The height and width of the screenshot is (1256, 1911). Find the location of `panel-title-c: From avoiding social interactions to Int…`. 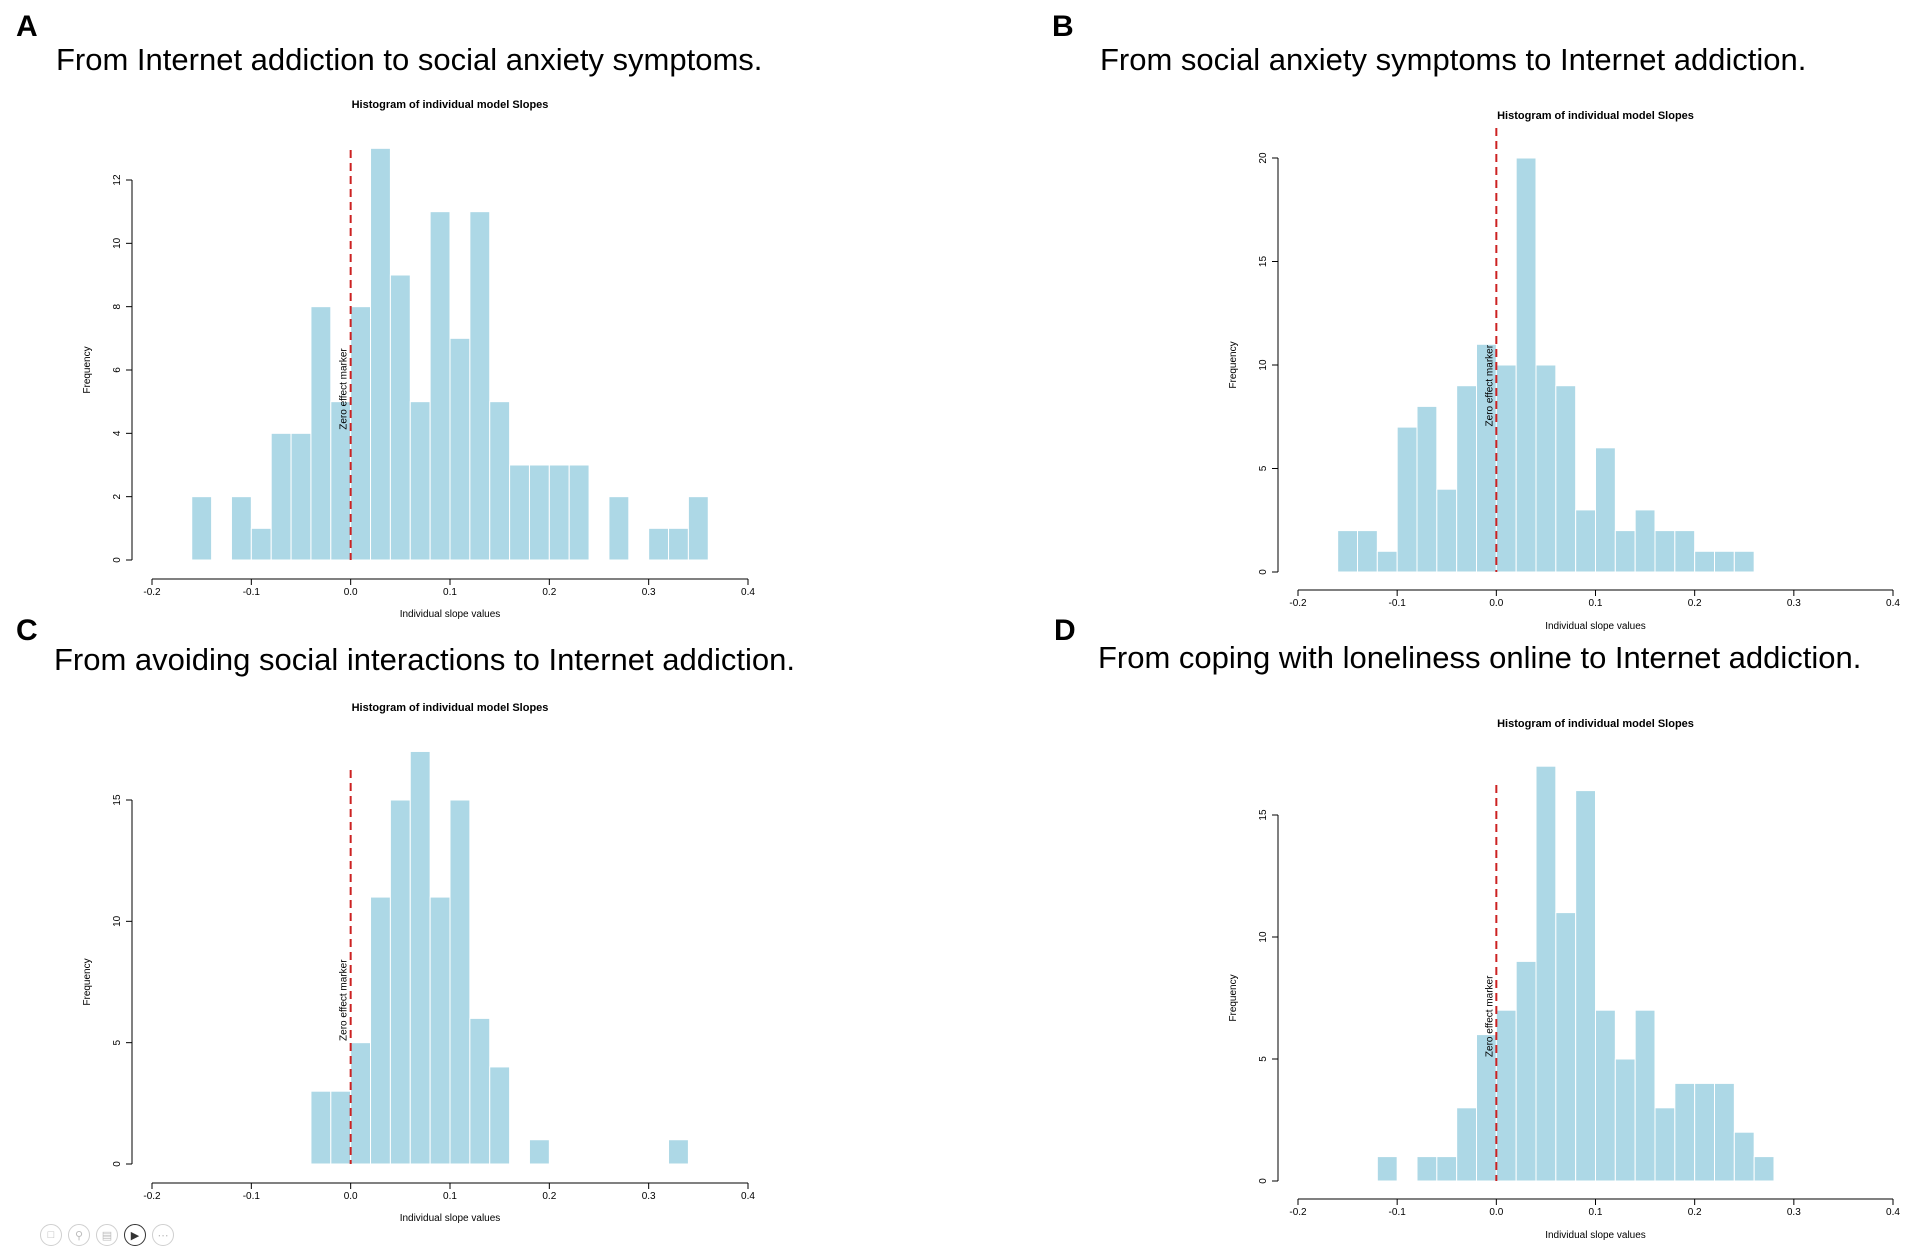

panel-title-c: From avoiding social interactions to Int… is located at coordinates (424, 659).